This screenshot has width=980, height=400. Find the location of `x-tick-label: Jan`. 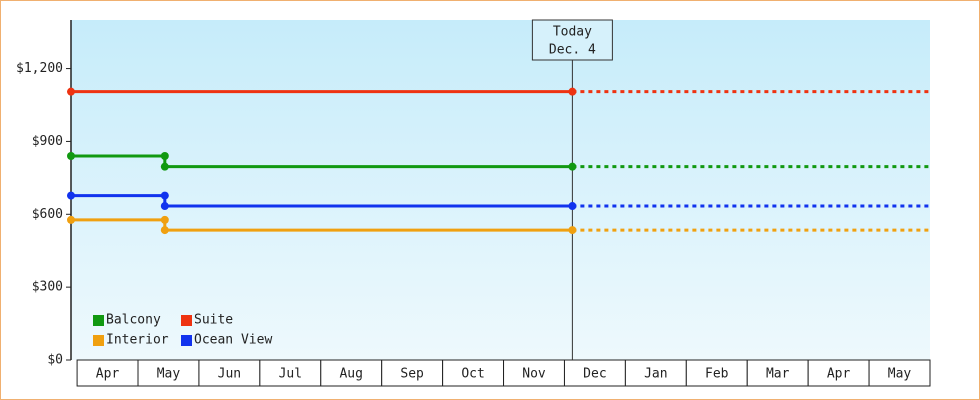

x-tick-label: Jan is located at coordinates (655, 374).